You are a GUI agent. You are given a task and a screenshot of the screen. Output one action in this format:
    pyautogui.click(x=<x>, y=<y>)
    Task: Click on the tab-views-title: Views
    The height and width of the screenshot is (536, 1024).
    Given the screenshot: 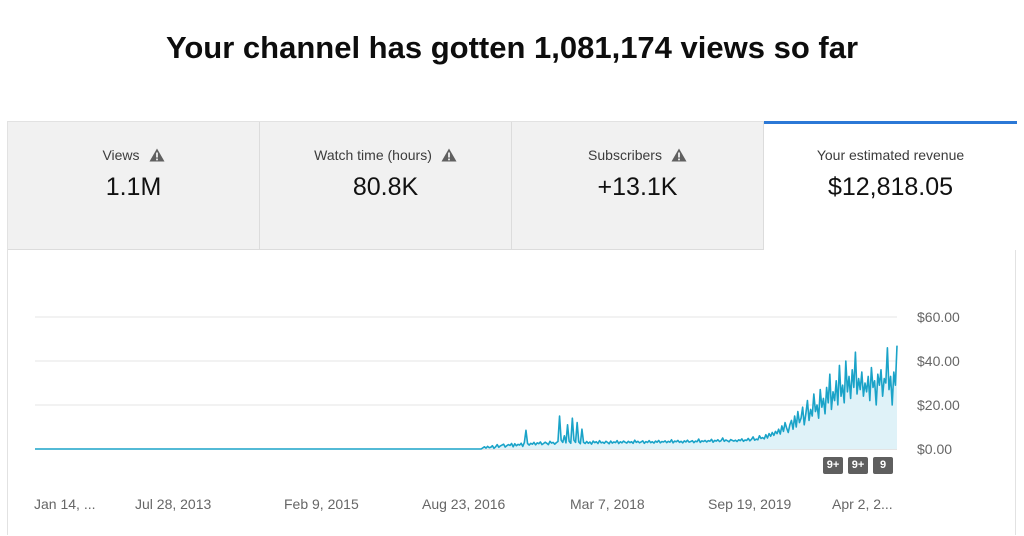 What is the action you would take?
    pyautogui.click(x=133, y=155)
    